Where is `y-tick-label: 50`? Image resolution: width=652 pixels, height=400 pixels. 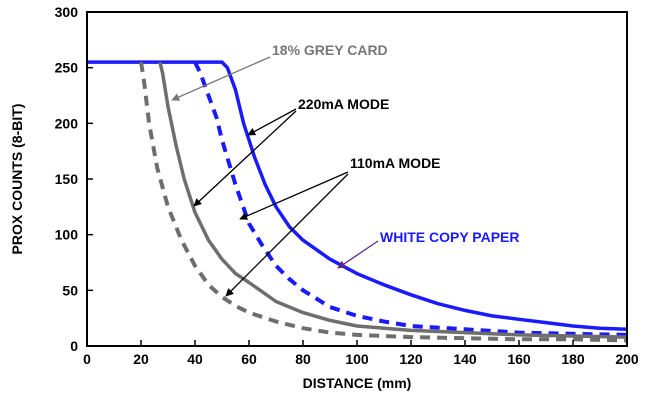 y-tick-label: 50 is located at coordinates (70, 290).